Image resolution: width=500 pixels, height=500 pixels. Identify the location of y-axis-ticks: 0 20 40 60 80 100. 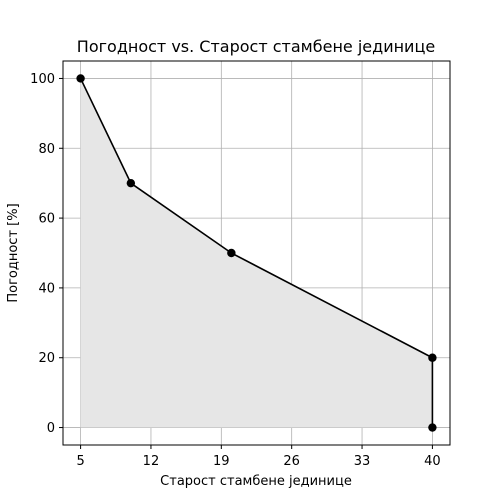
(46, 254).